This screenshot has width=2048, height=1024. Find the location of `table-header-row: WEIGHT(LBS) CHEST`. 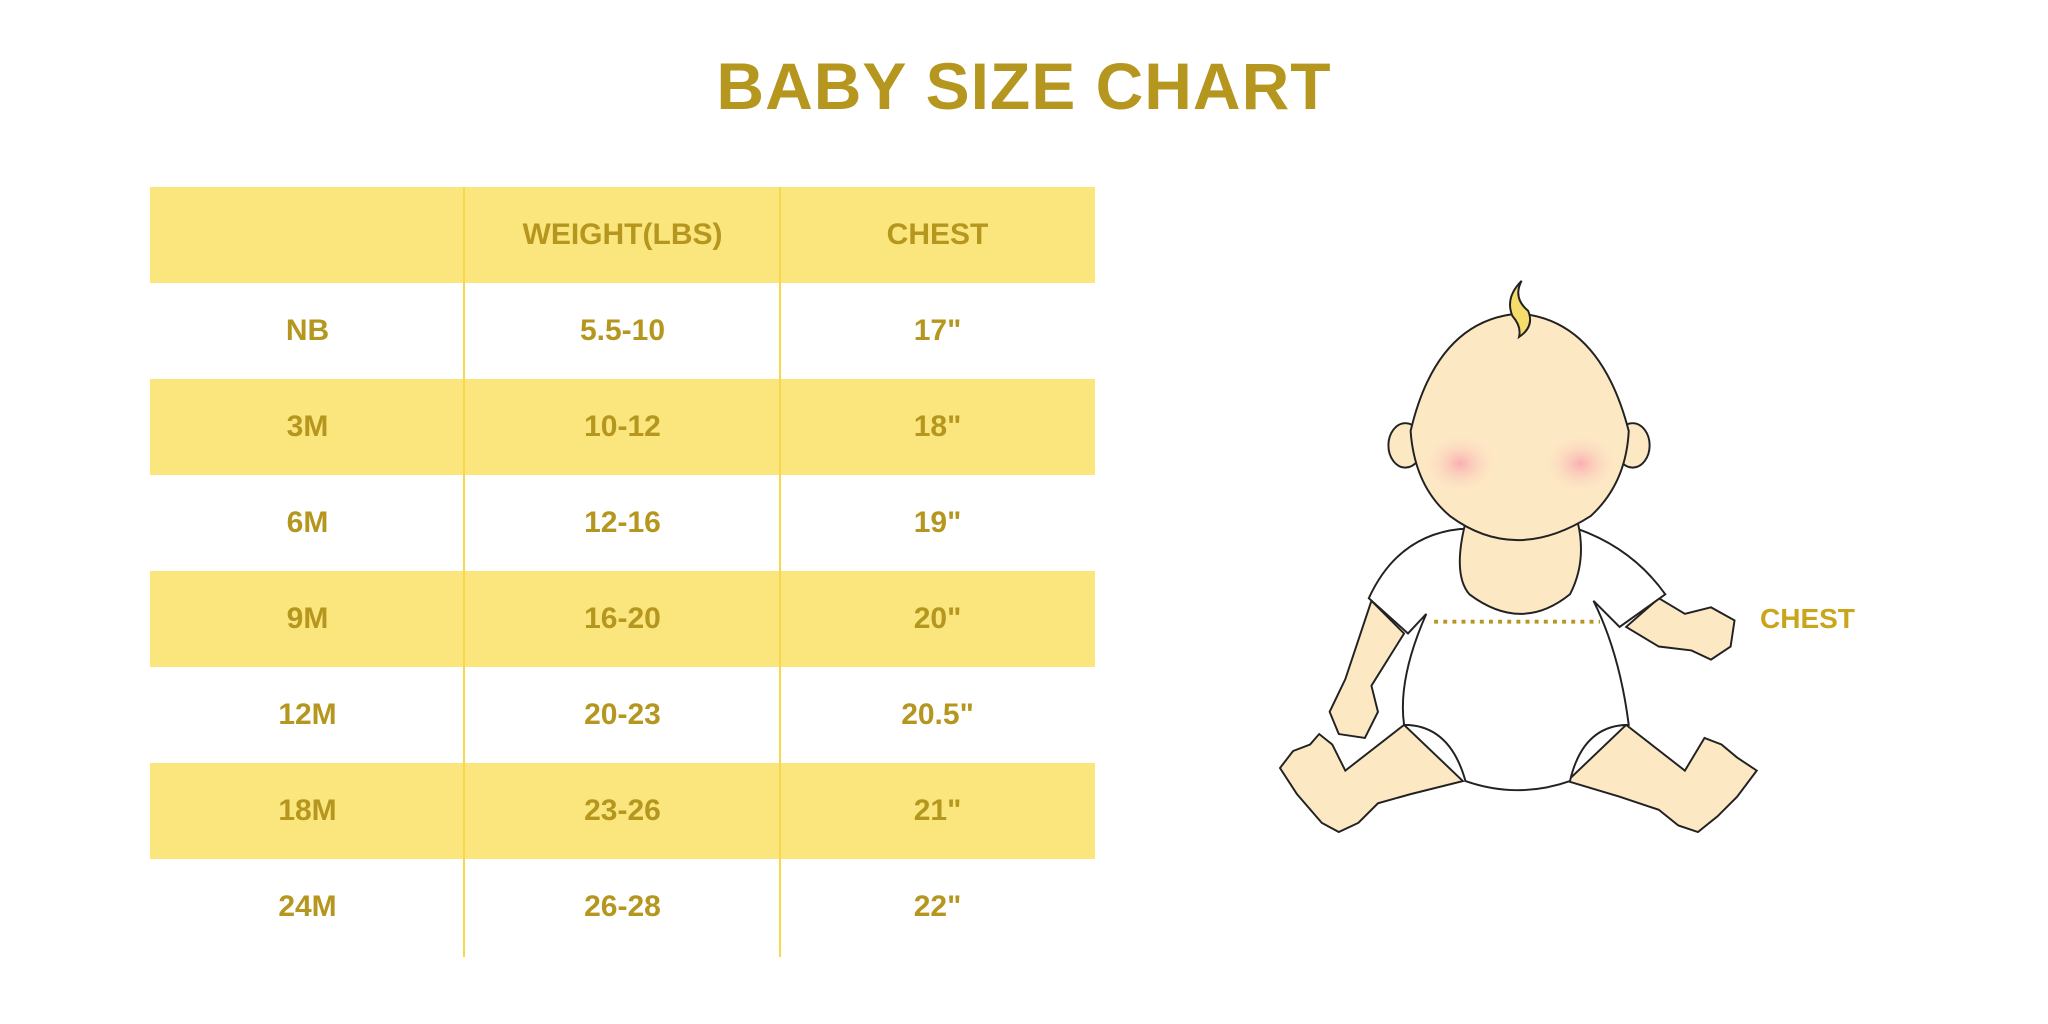

table-header-row: WEIGHT(LBS) CHEST is located at coordinates (622, 235).